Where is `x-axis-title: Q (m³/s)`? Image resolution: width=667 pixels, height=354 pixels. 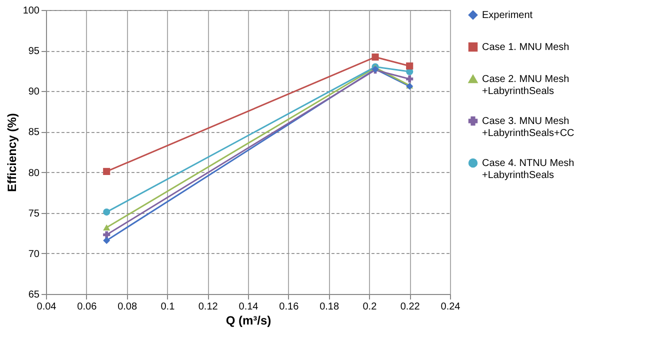
x-axis-title: Q (m³/s) is located at coordinates (249, 321).